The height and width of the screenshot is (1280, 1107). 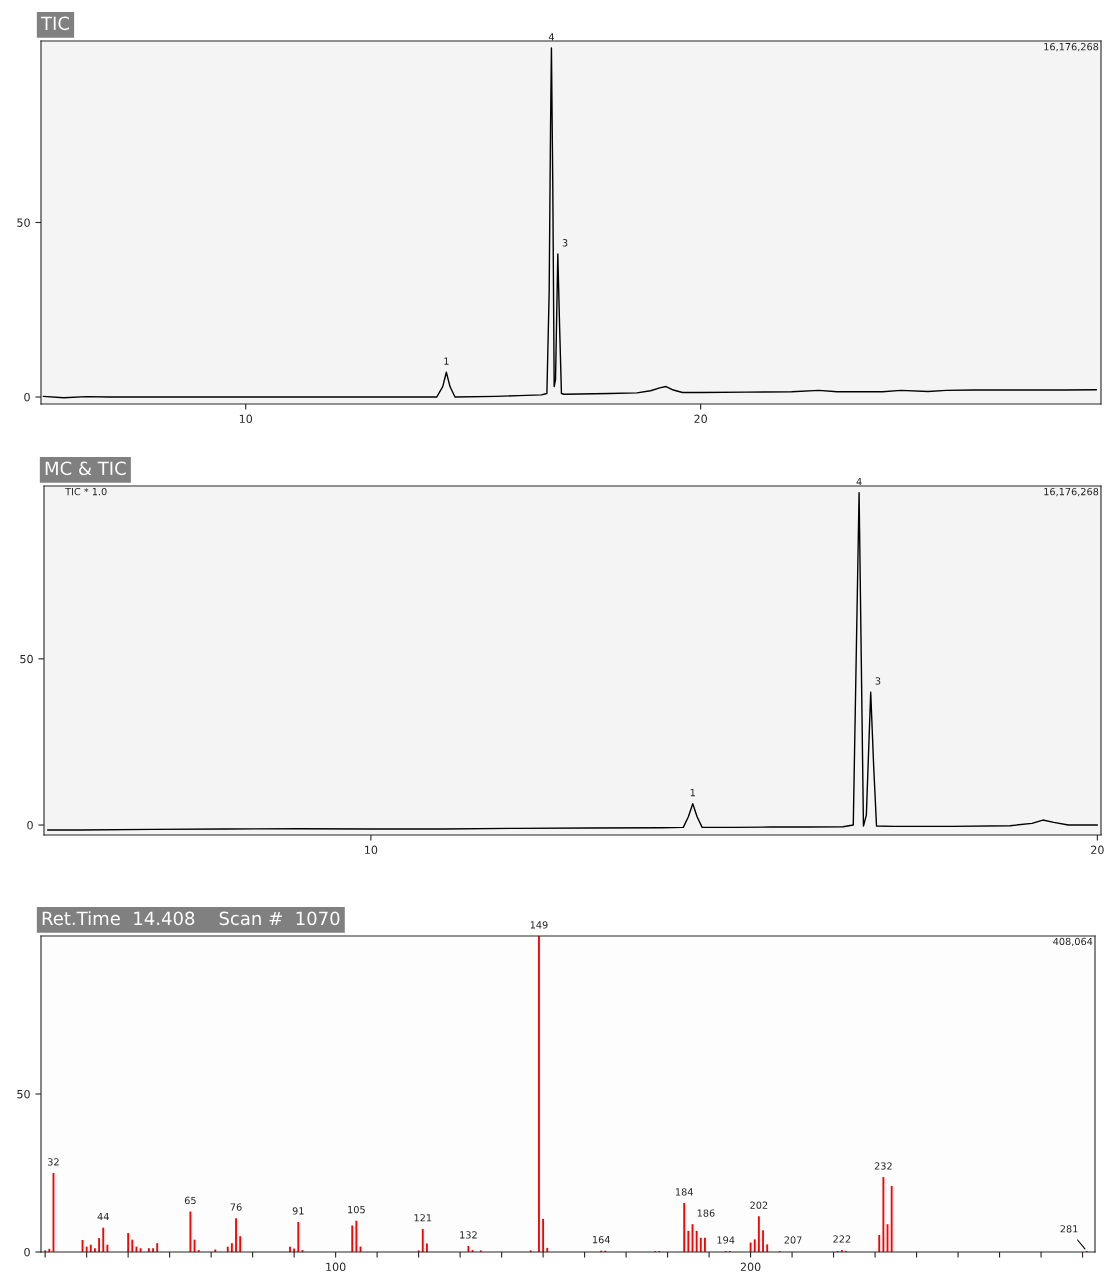 I want to click on x-tick-label: 200, so click(x=750, y=1267).